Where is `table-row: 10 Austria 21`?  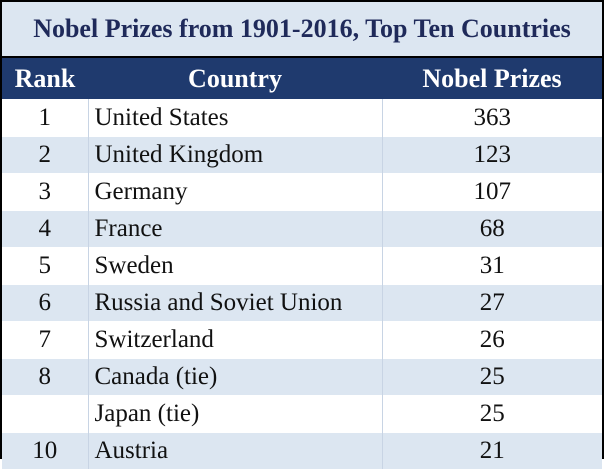
table-row: 10 Austria 21 is located at coordinates (302, 451).